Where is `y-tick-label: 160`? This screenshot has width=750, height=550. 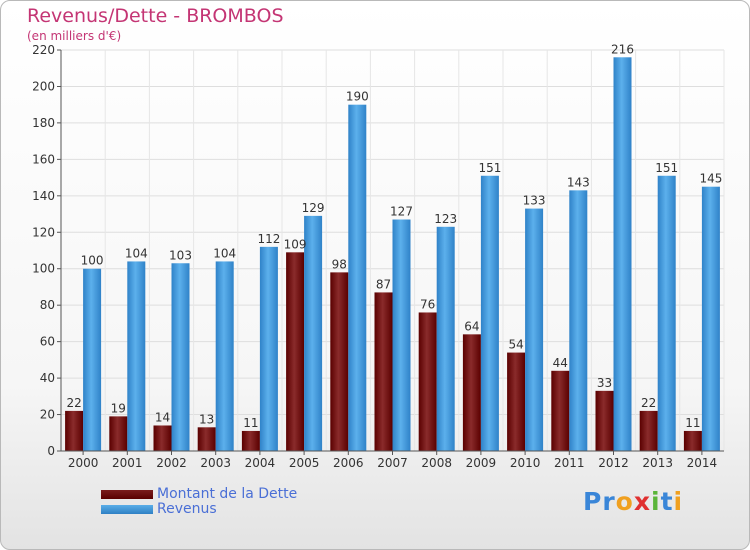 y-tick-label: 160 is located at coordinates (43, 159).